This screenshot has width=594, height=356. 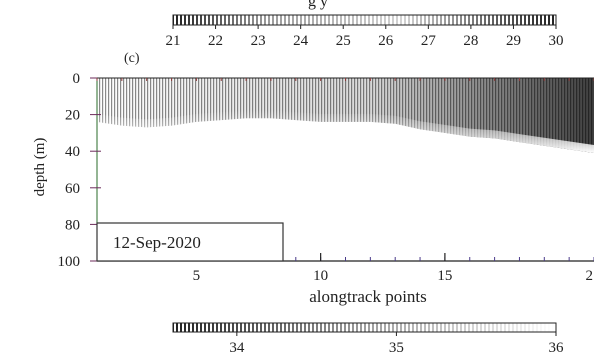 I want to click on annotation-text: 12-Sep-2020, so click(x=157, y=242).